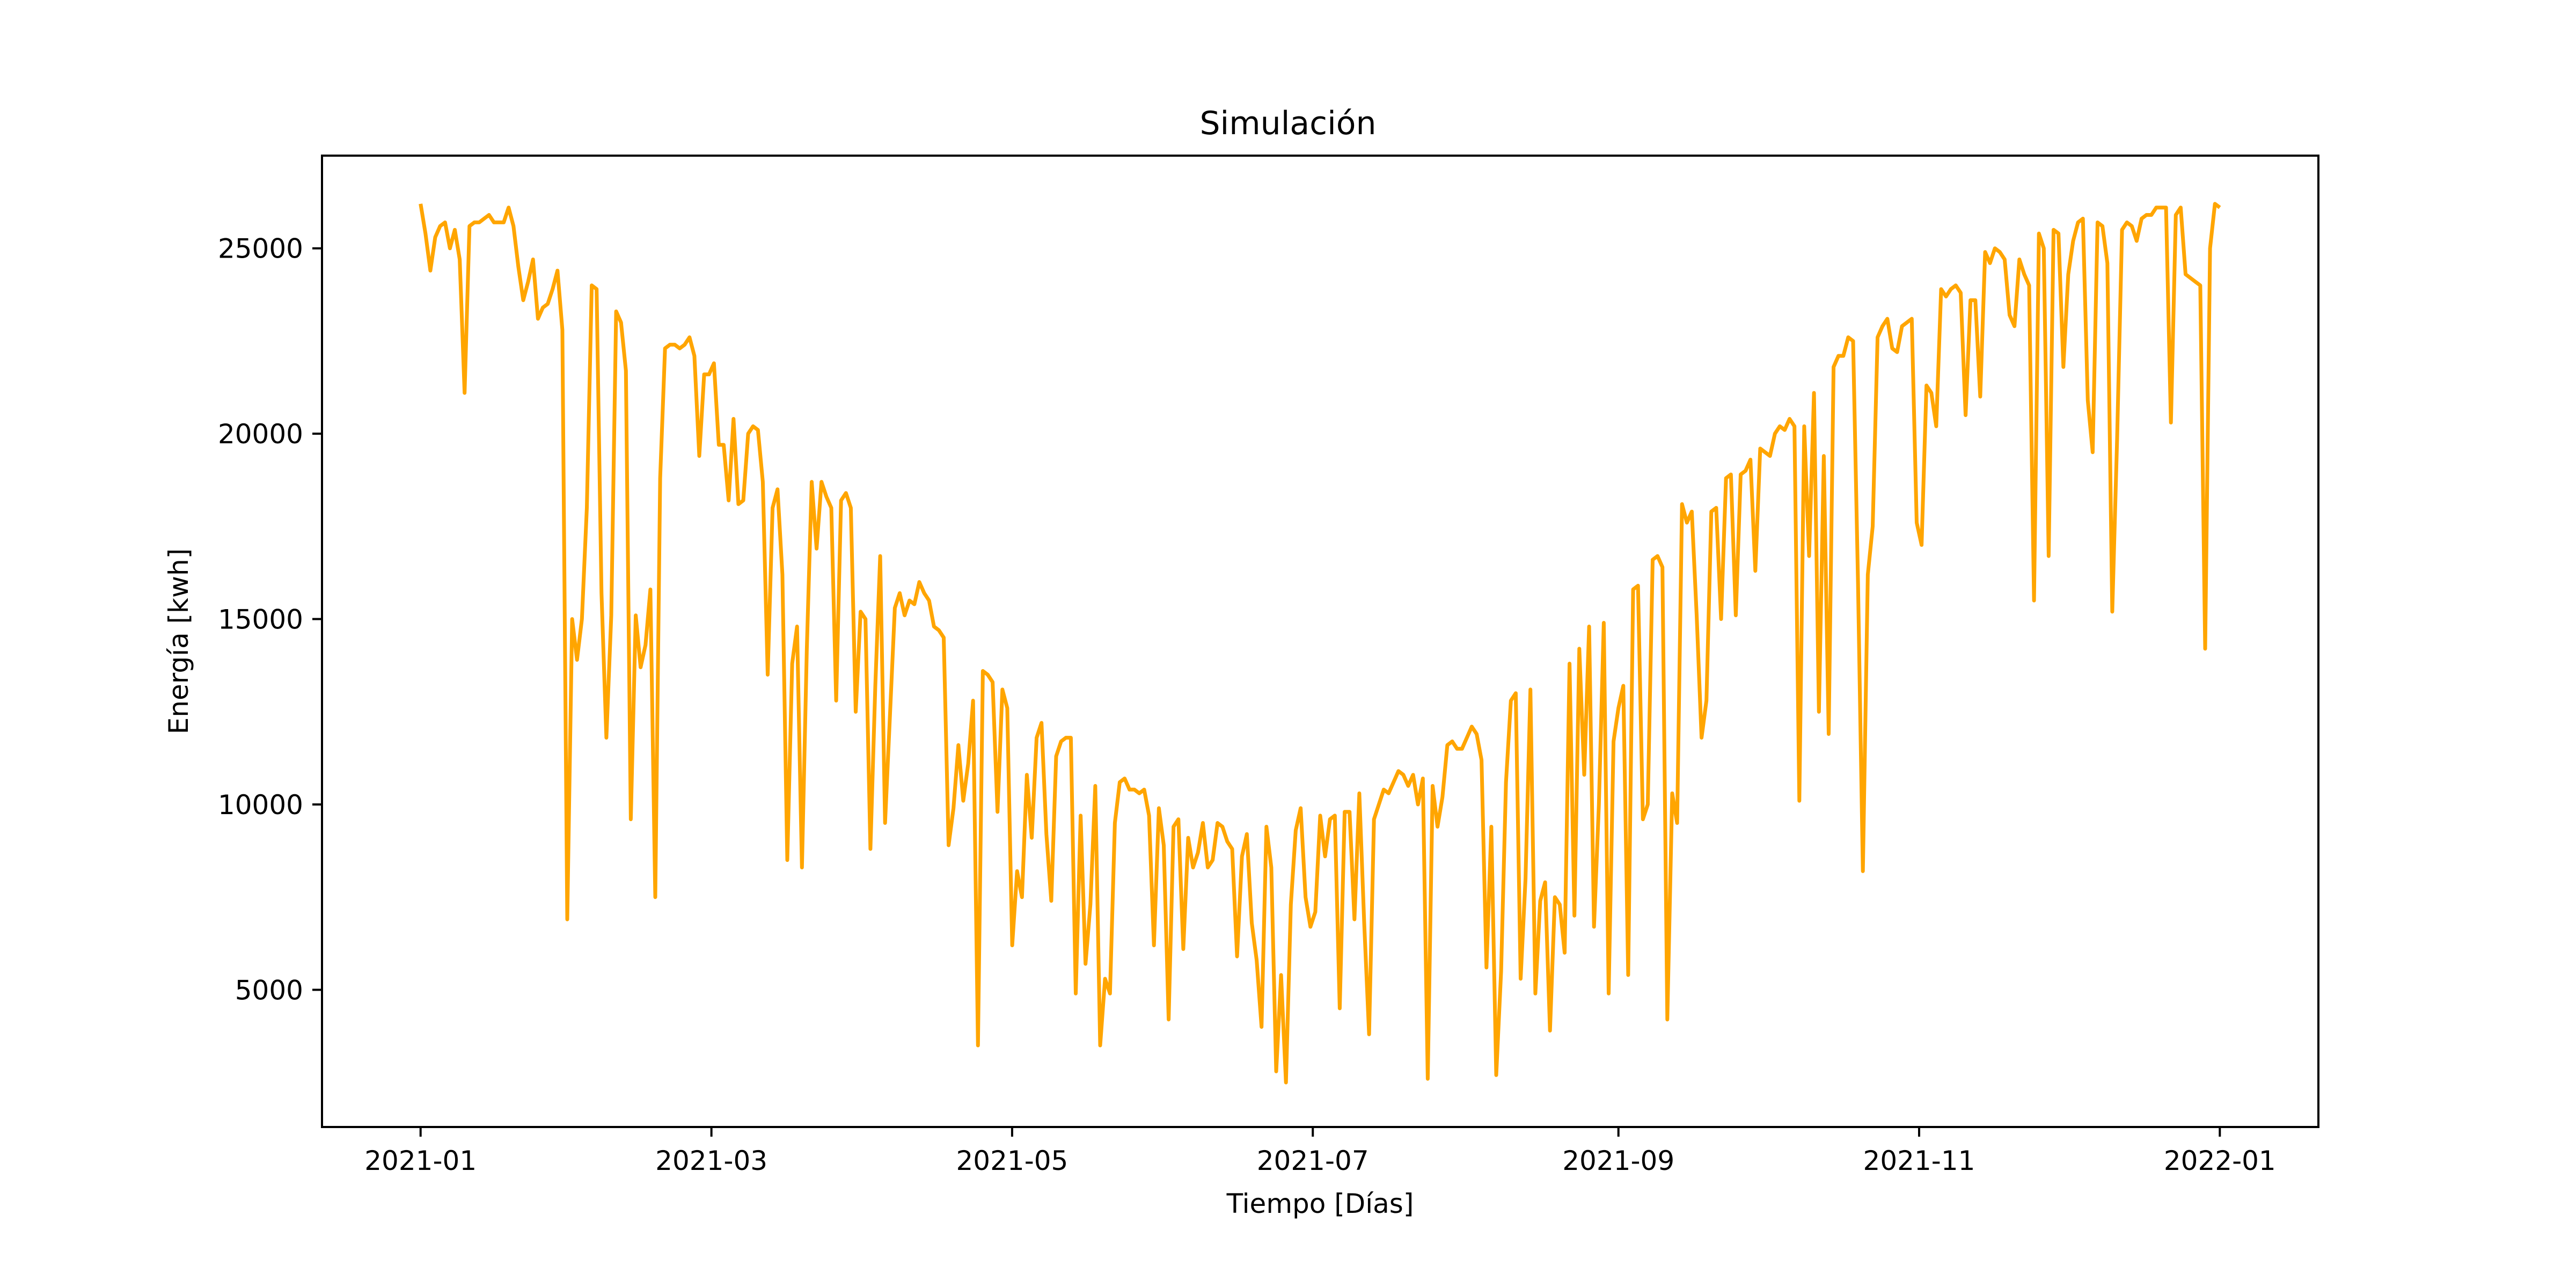  I want to click on x-axis-title: Tiempo [Días], so click(1320, 1203).